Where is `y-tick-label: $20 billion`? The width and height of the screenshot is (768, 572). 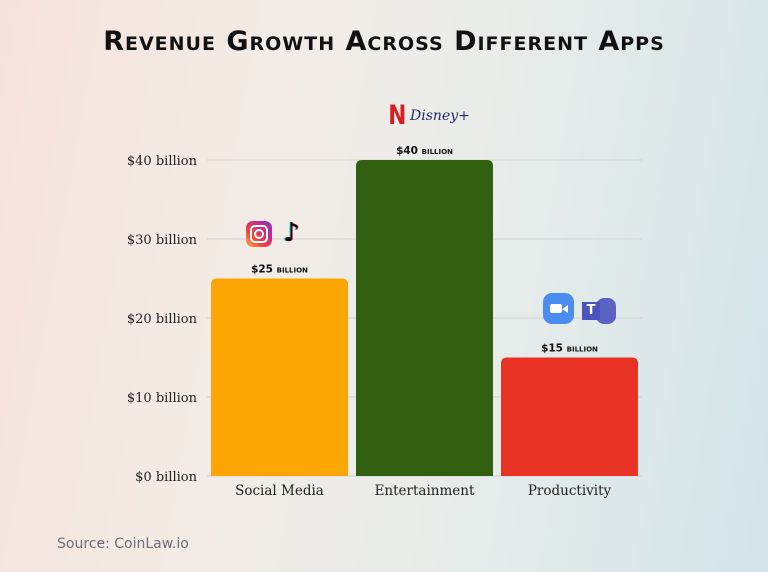 y-tick-label: $20 billion is located at coordinates (162, 319).